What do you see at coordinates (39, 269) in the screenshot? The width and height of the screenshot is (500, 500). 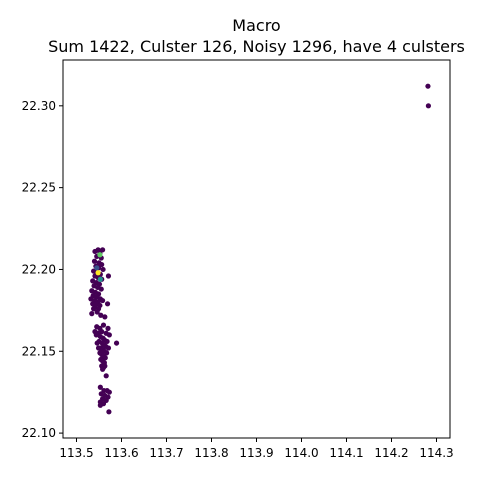 I see `y-tick-label: 22.20` at bounding box center [39, 269].